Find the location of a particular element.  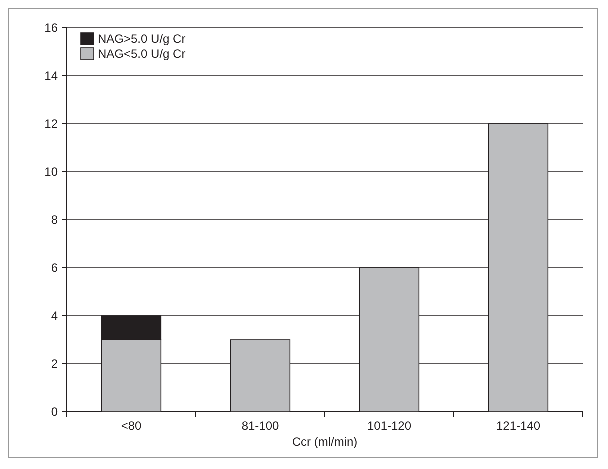

y-tick-label: 6 is located at coordinates (54, 268).